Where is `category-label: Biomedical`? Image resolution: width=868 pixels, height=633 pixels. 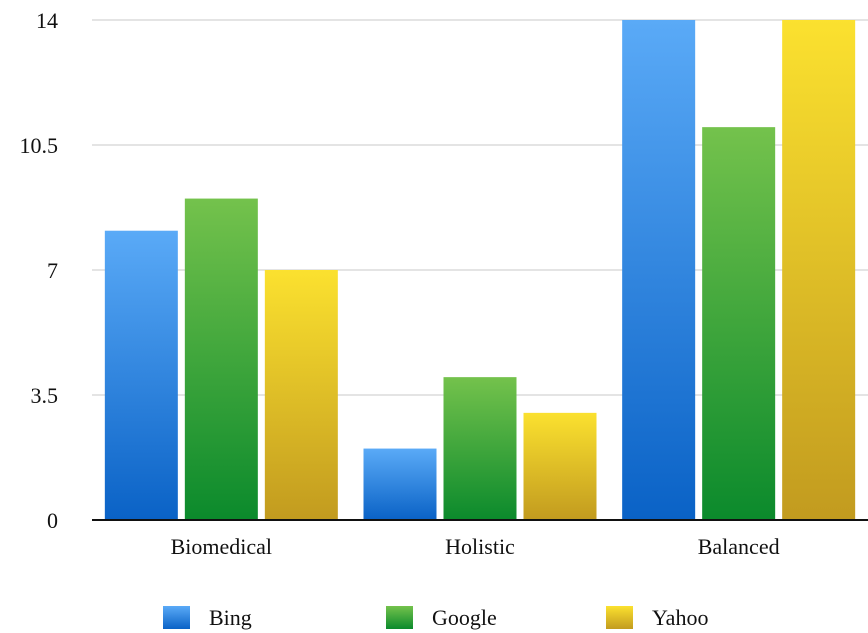
category-label: Biomedical is located at coordinates (221, 546).